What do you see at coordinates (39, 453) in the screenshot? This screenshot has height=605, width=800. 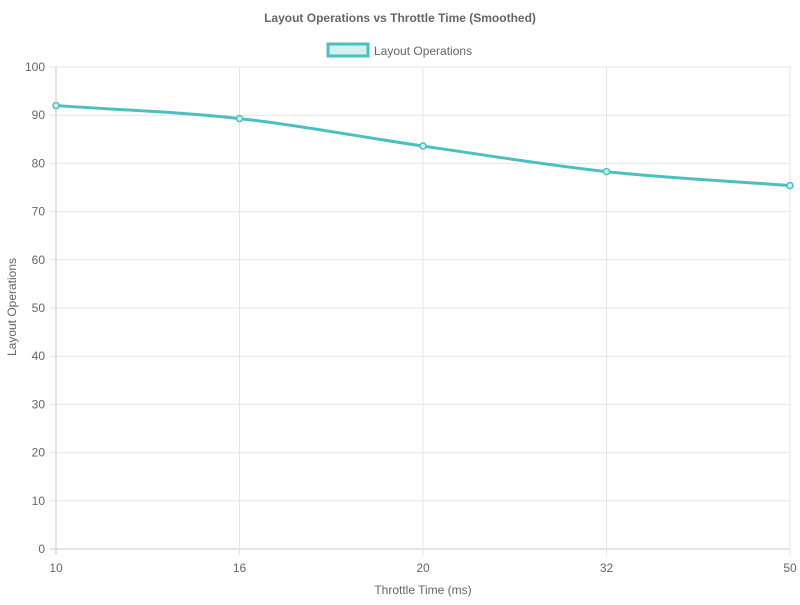 I see `y-tick-label: 20` at bounding box center [39, 453].